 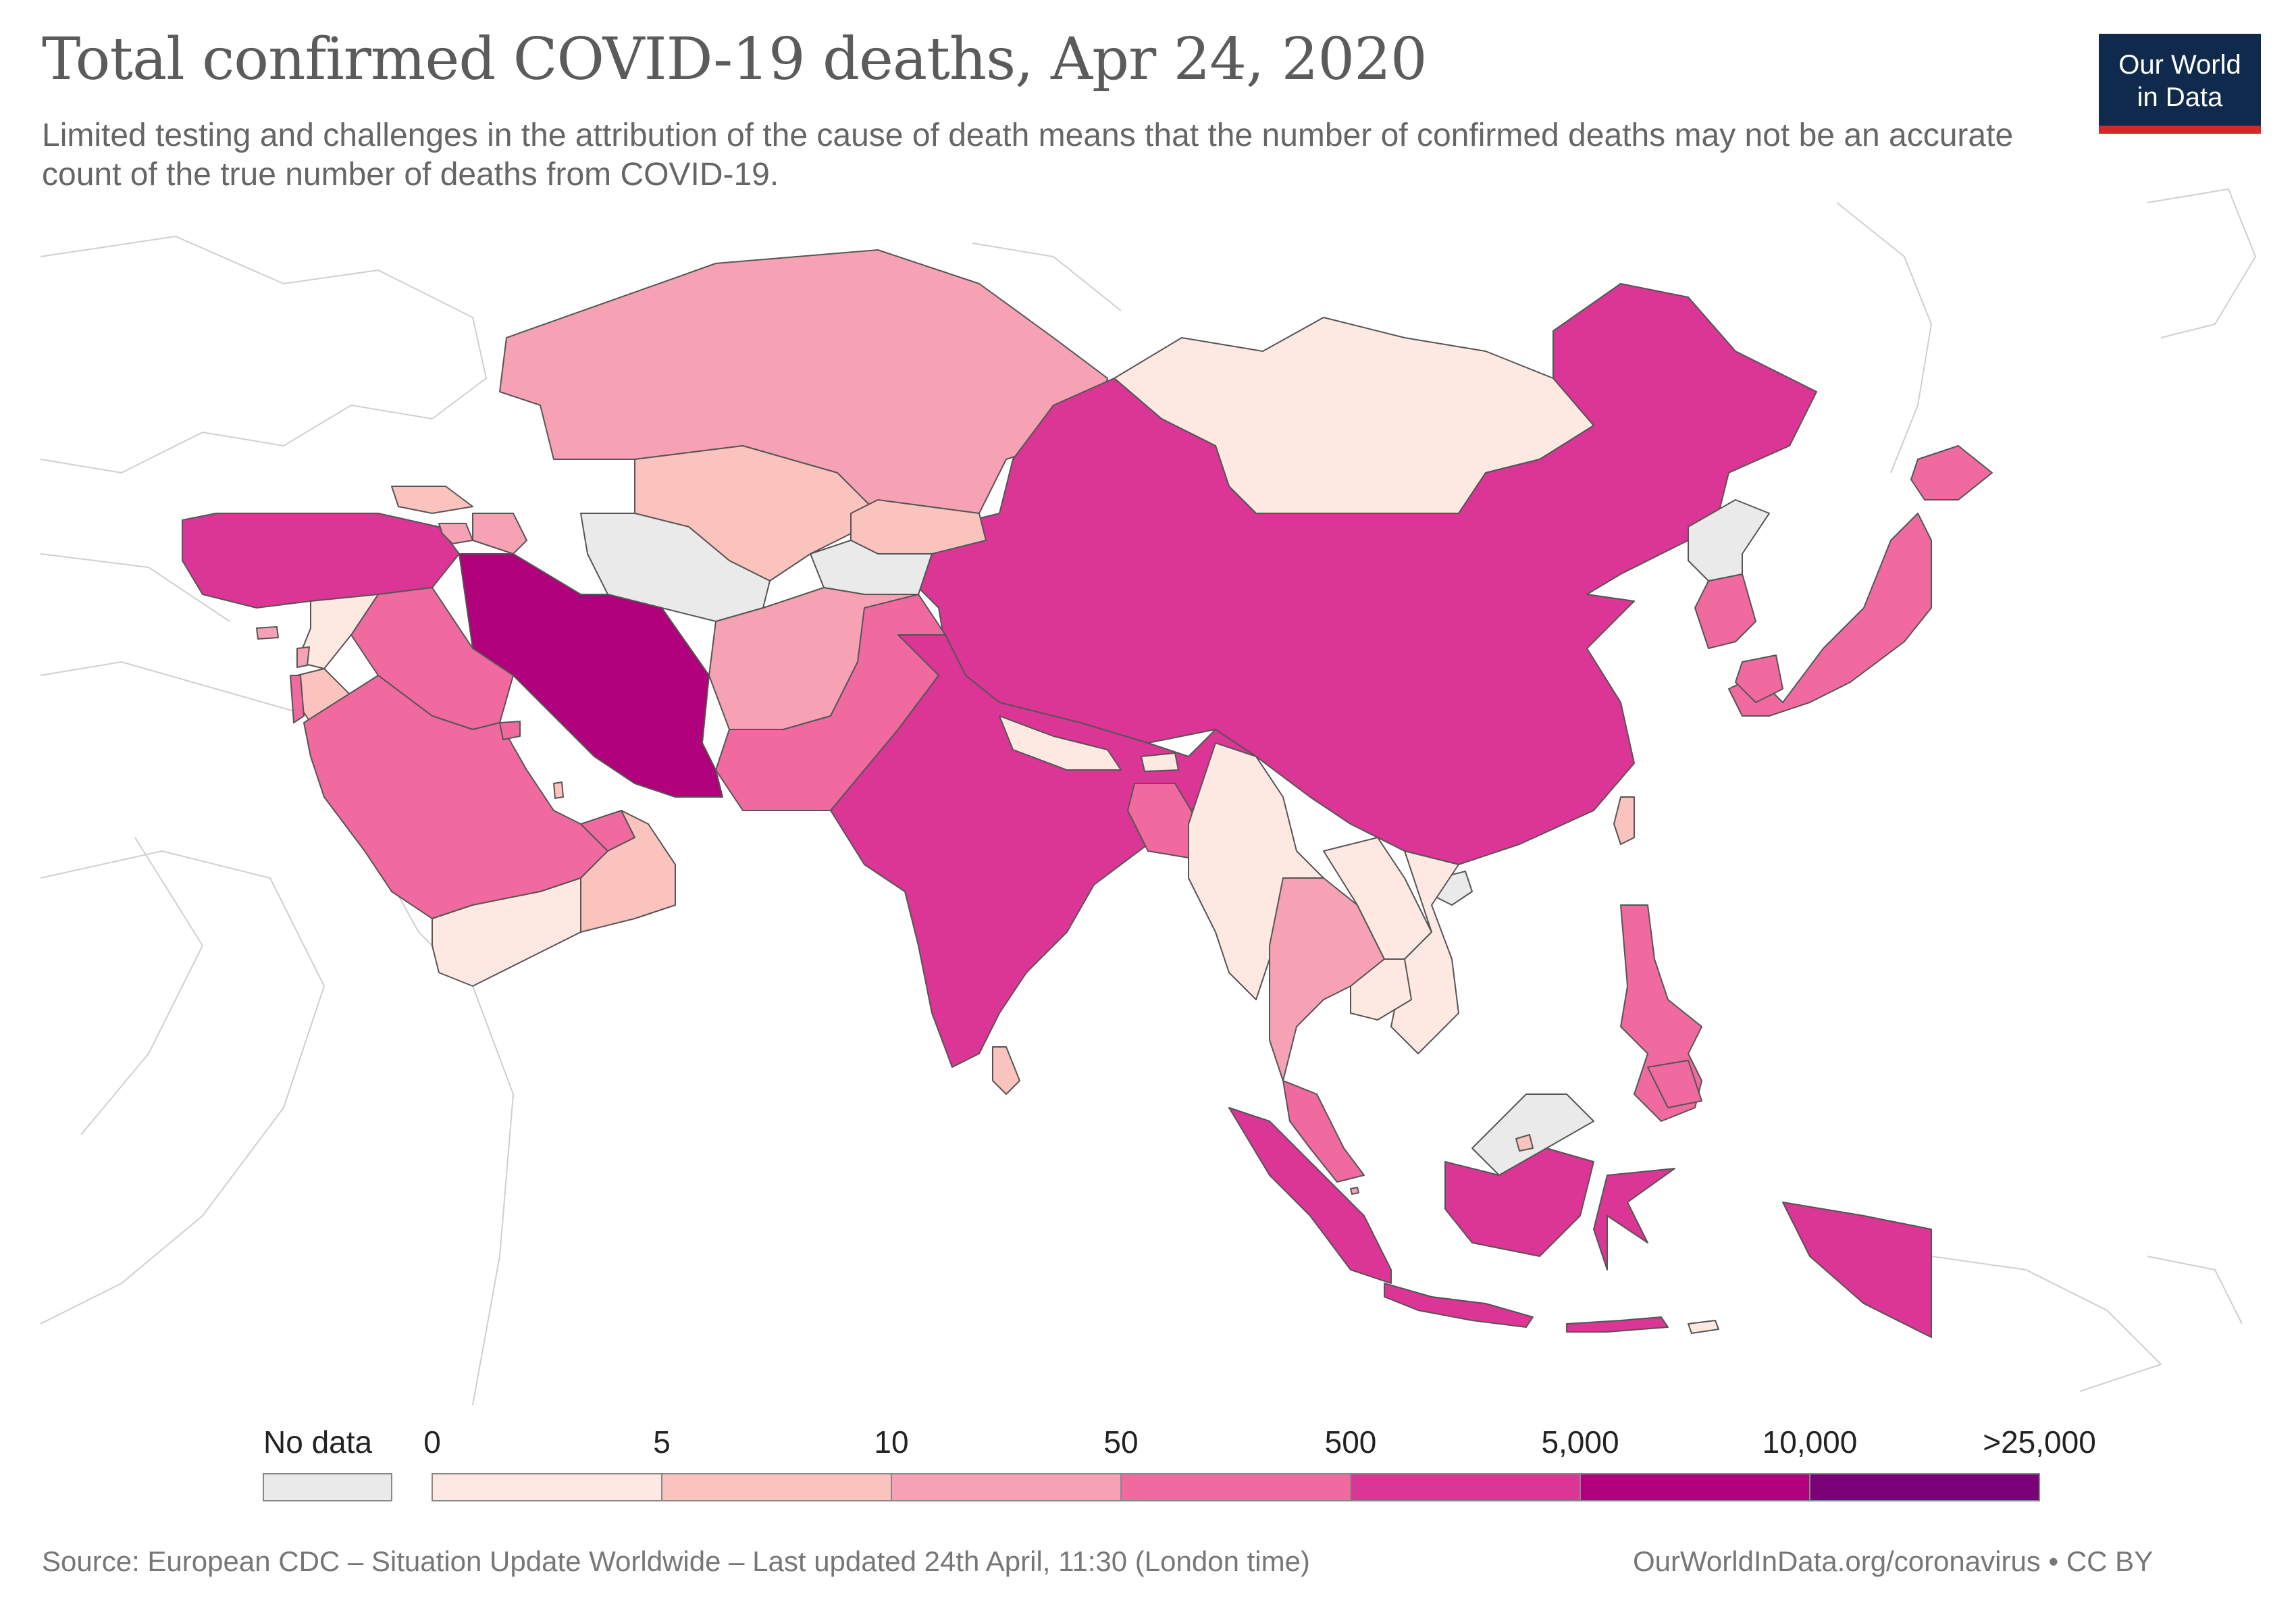 I want to click on region-nepal, so click(x=1060, y=743).